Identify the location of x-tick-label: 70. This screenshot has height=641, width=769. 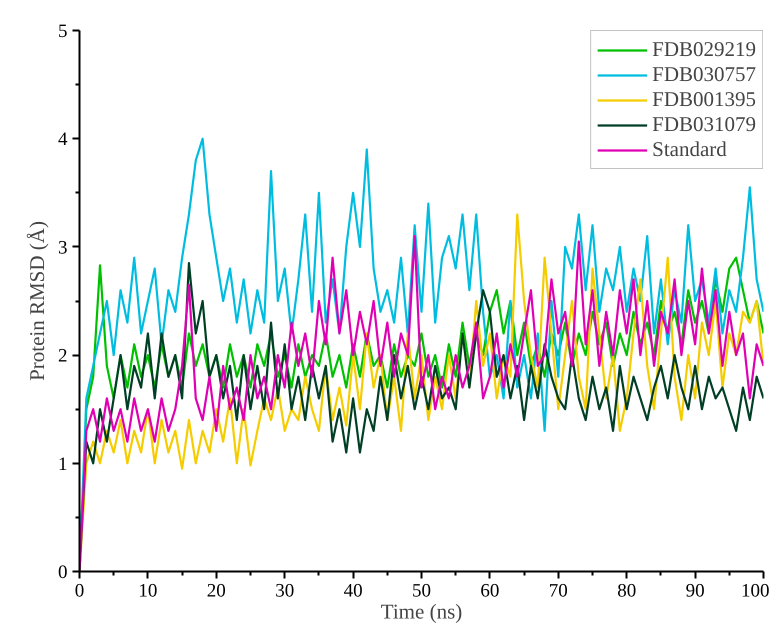
(558, 591).